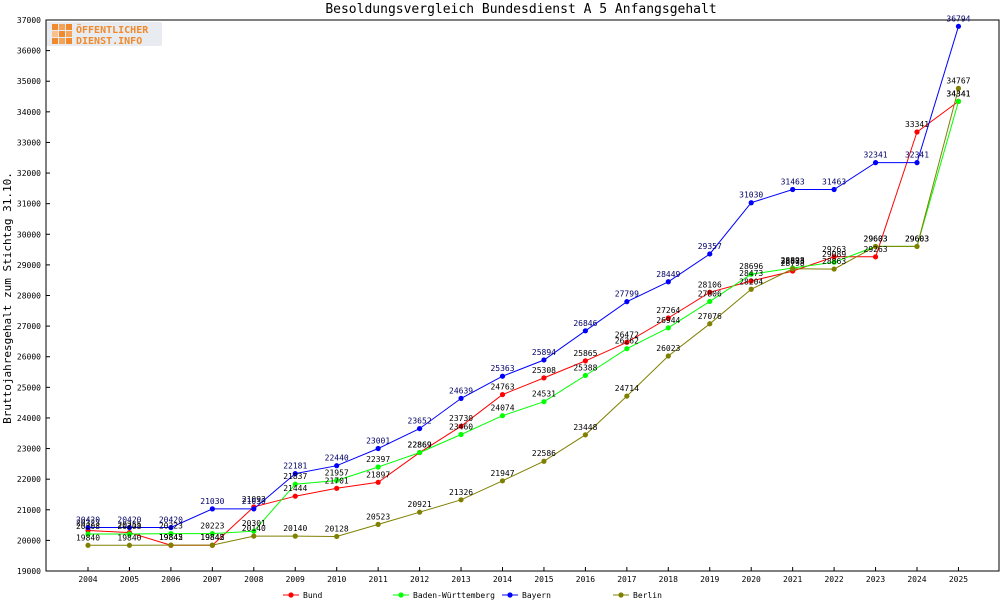 The height and width of the screenshot is (600, 1000). I want to click on x-tick-label: 2023, so click(875, 579).